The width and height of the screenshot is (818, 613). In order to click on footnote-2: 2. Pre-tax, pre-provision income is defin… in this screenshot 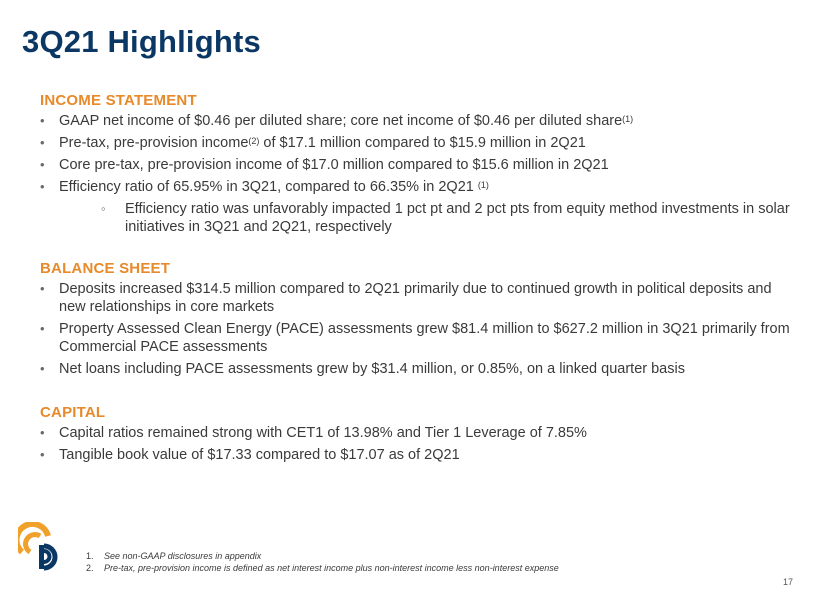, I will do `click(322, 568)`.